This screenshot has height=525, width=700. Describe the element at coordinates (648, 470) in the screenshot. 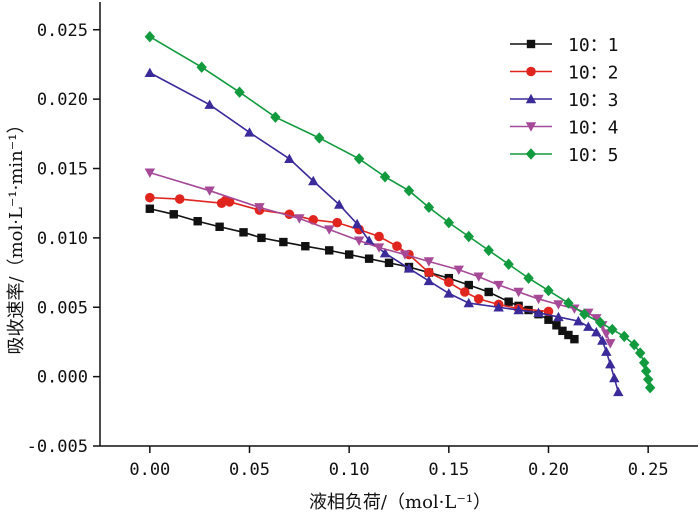

I see `x-tick-label: 0.25` at that location.